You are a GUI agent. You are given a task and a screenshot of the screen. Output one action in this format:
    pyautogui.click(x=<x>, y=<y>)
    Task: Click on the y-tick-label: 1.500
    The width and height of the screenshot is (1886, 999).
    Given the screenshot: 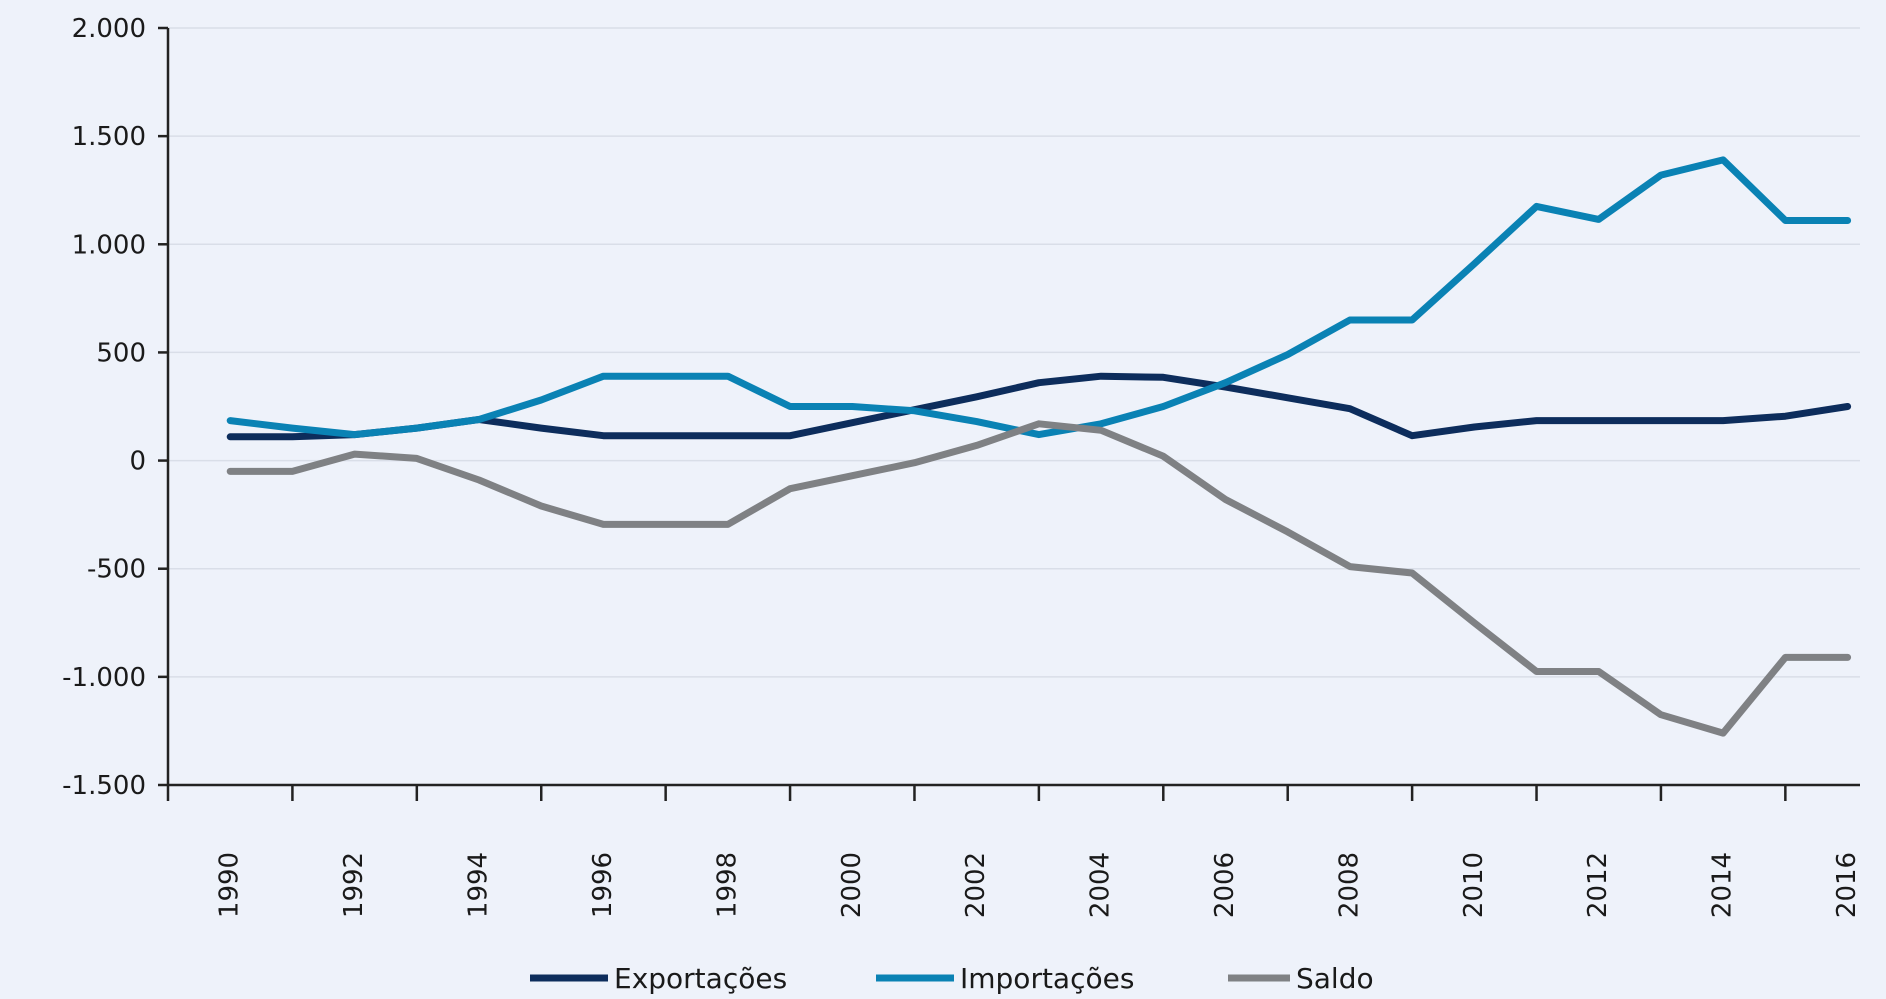 What is the action you would take?
    pyautogui.click(x=109, y=137)
    